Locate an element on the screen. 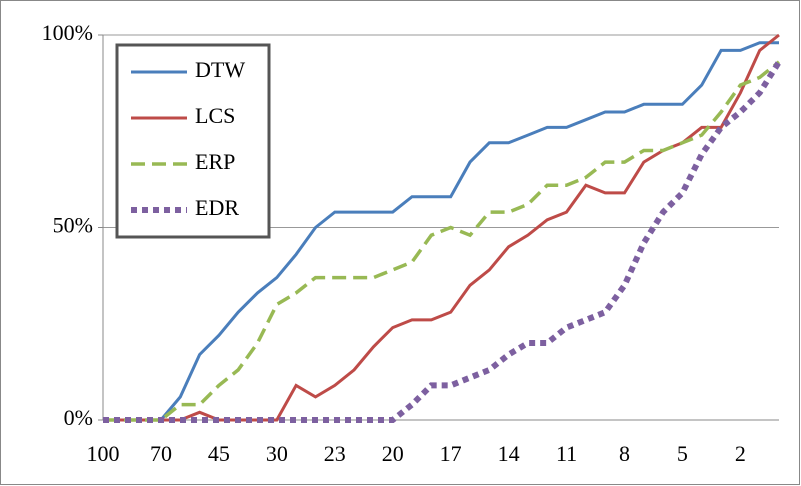 This screenshot has height=486, width=801. y-tick-label: 0% is located at coordinates (78, 417).